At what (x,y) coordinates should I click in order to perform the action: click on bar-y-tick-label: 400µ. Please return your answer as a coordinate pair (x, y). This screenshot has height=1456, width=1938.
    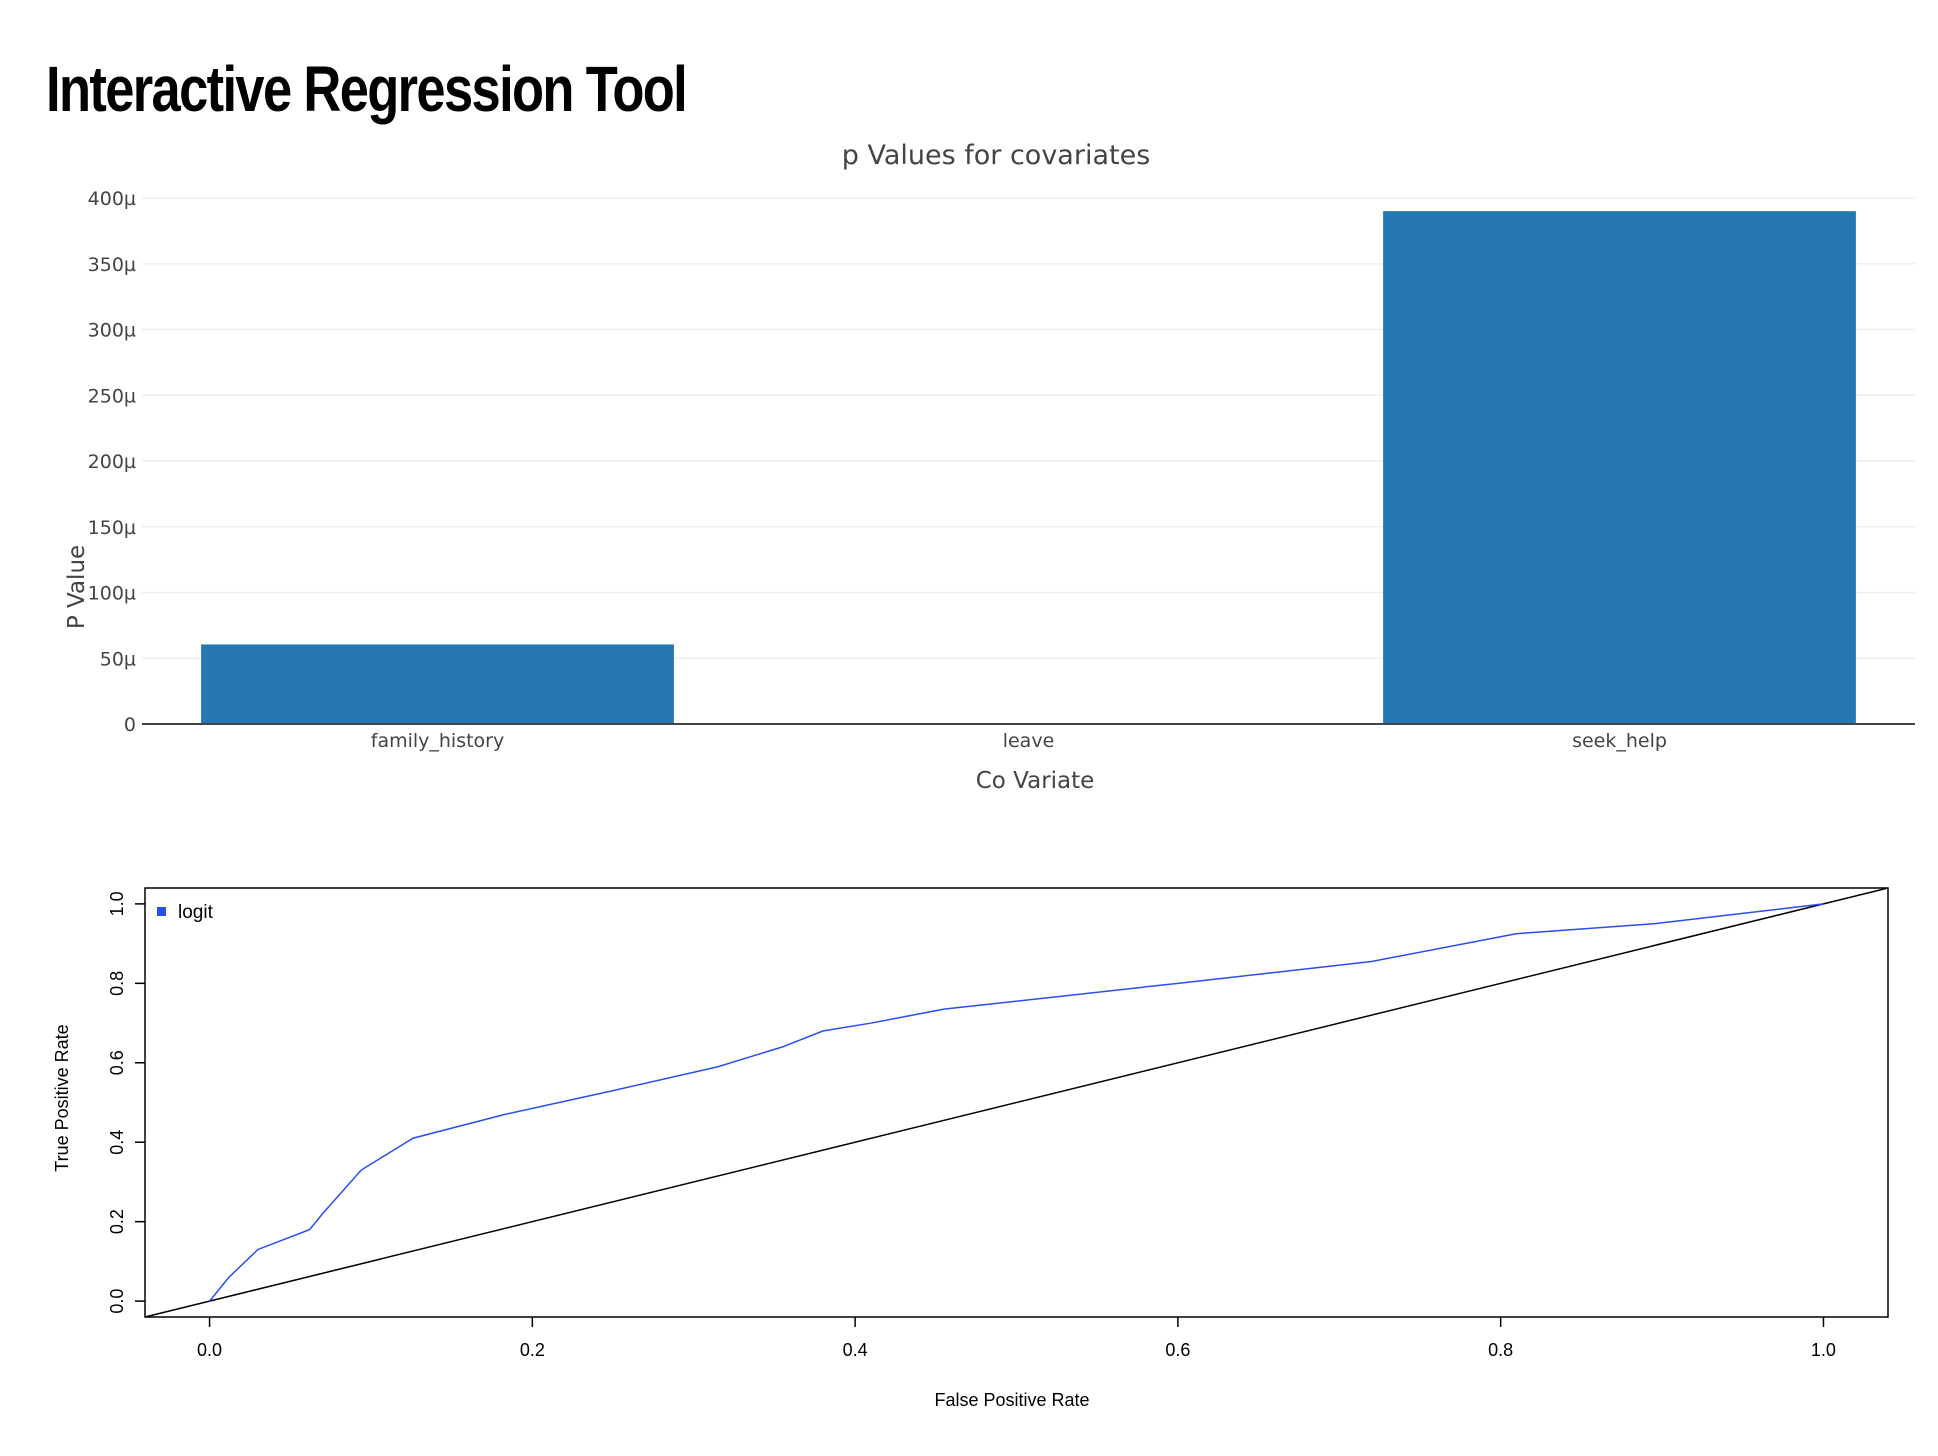
    Looking at the image, I should click on (112, 199).